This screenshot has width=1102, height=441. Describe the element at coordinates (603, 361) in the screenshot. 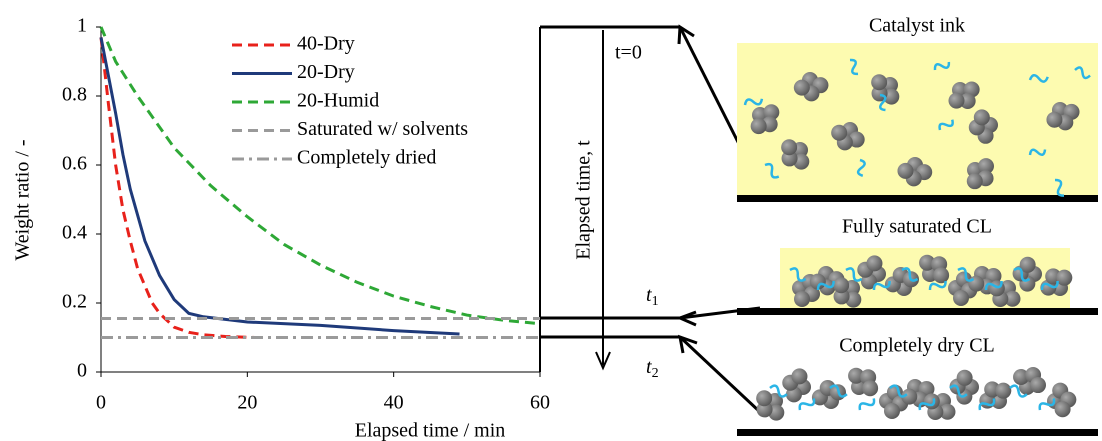

I see `time-arrowhead` at that location.